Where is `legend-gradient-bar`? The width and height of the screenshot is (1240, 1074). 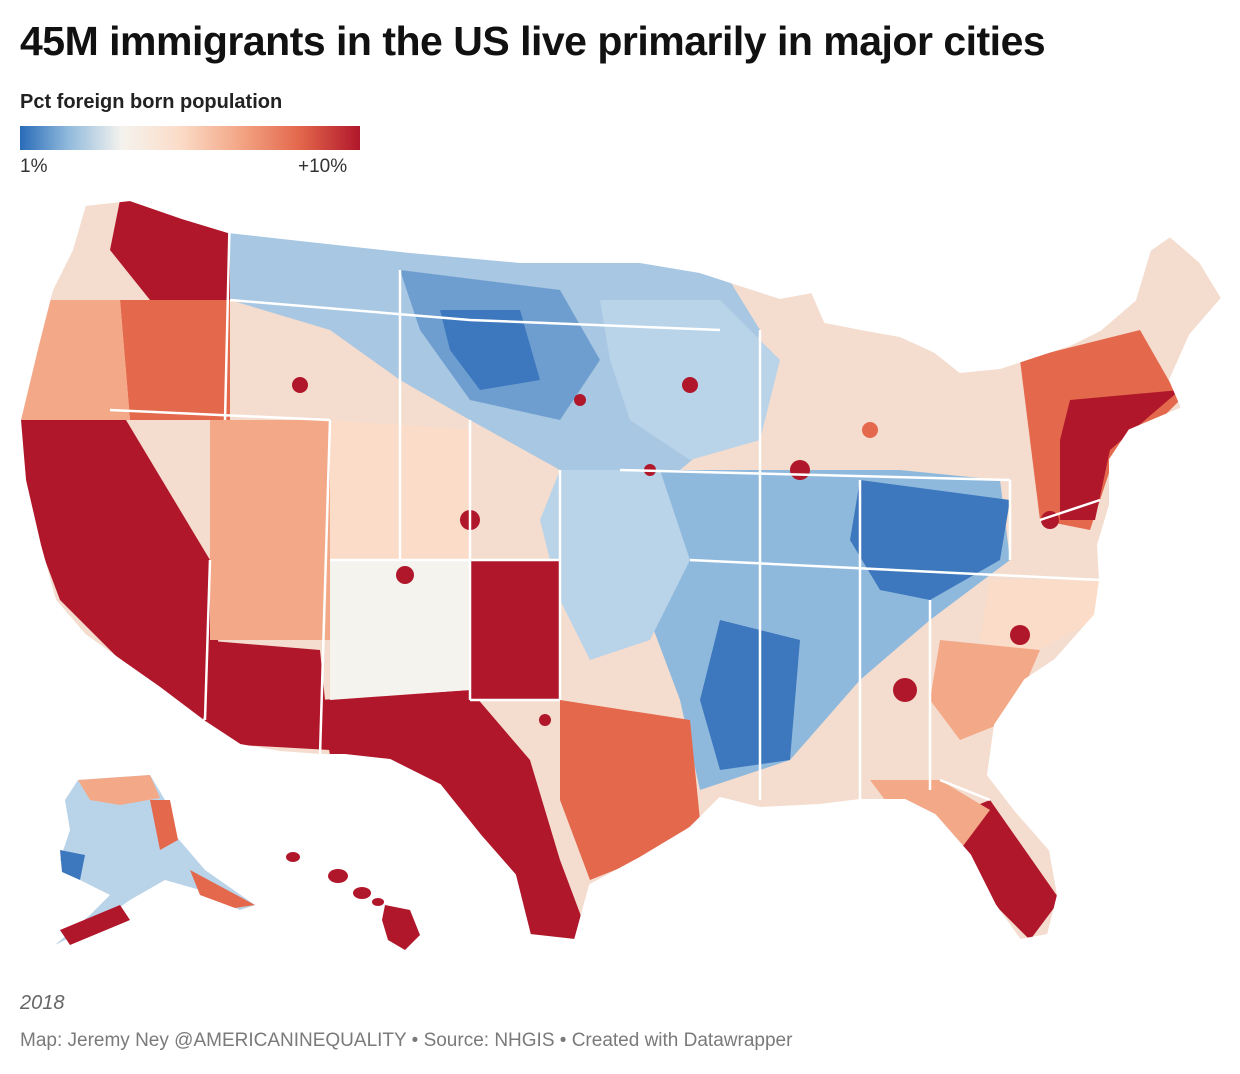 legend-gradient-bar is located at coordinates (190, 138).